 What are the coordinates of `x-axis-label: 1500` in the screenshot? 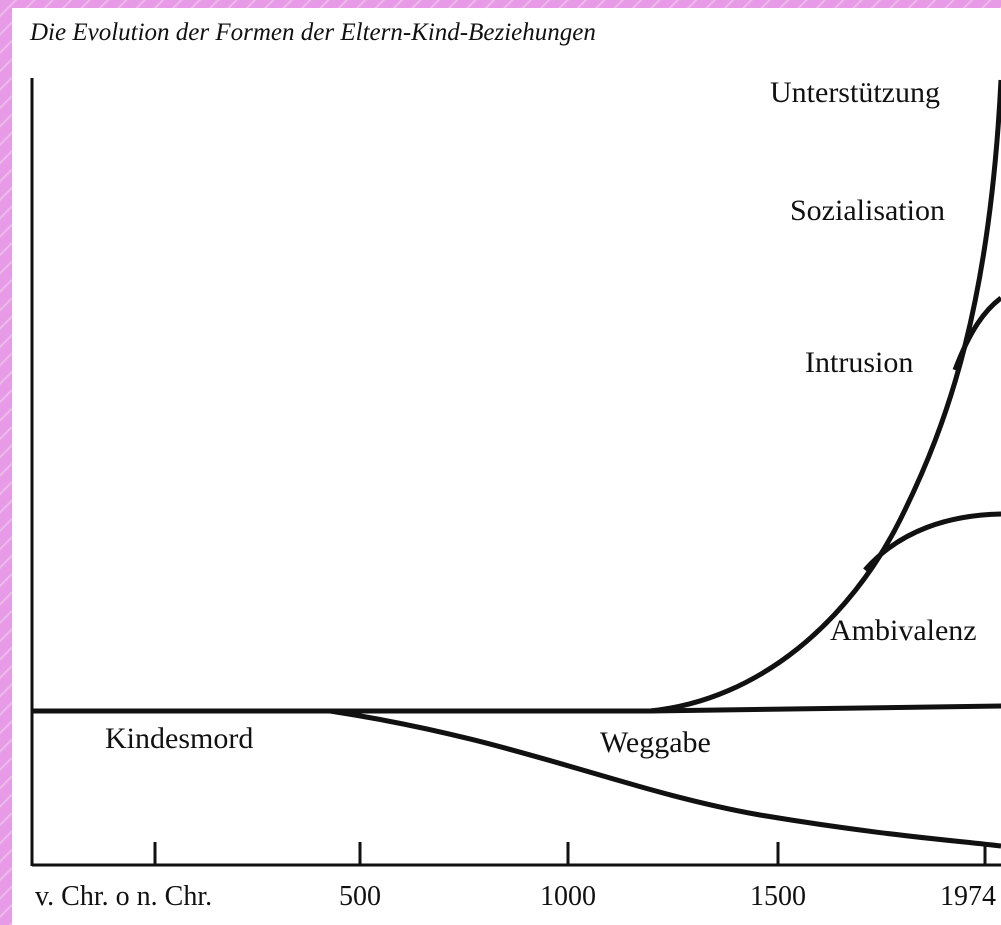 It's located at (778, 896).